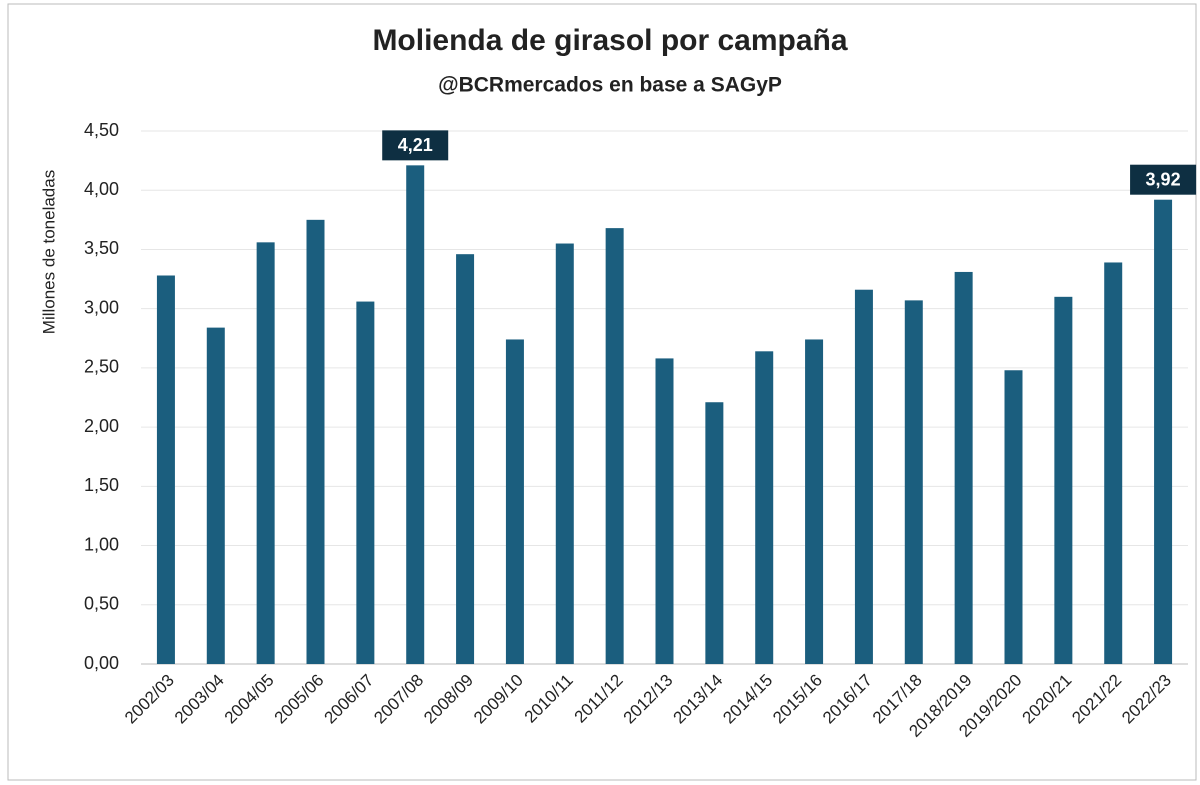 The height and width of the screenshot is (785, 1200). Describe the element at coordinates (747, 699) in the screenshot. I see `x-tick-label: 2014/15` at that location.